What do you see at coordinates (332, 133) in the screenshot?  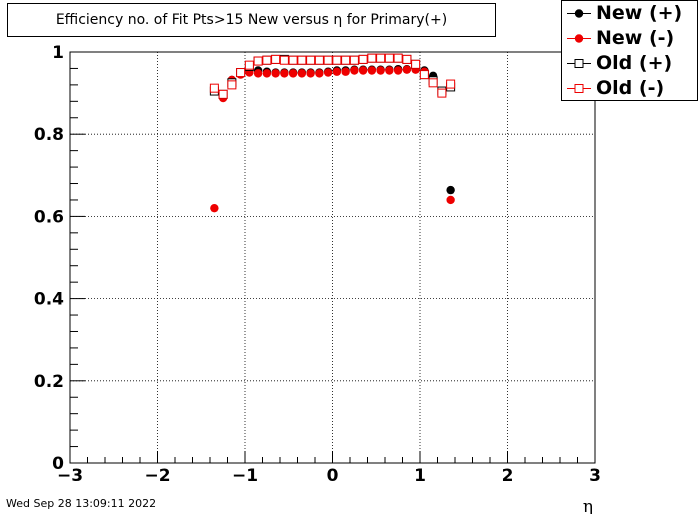 I see `data-markers` at bounding box center [332, 133].